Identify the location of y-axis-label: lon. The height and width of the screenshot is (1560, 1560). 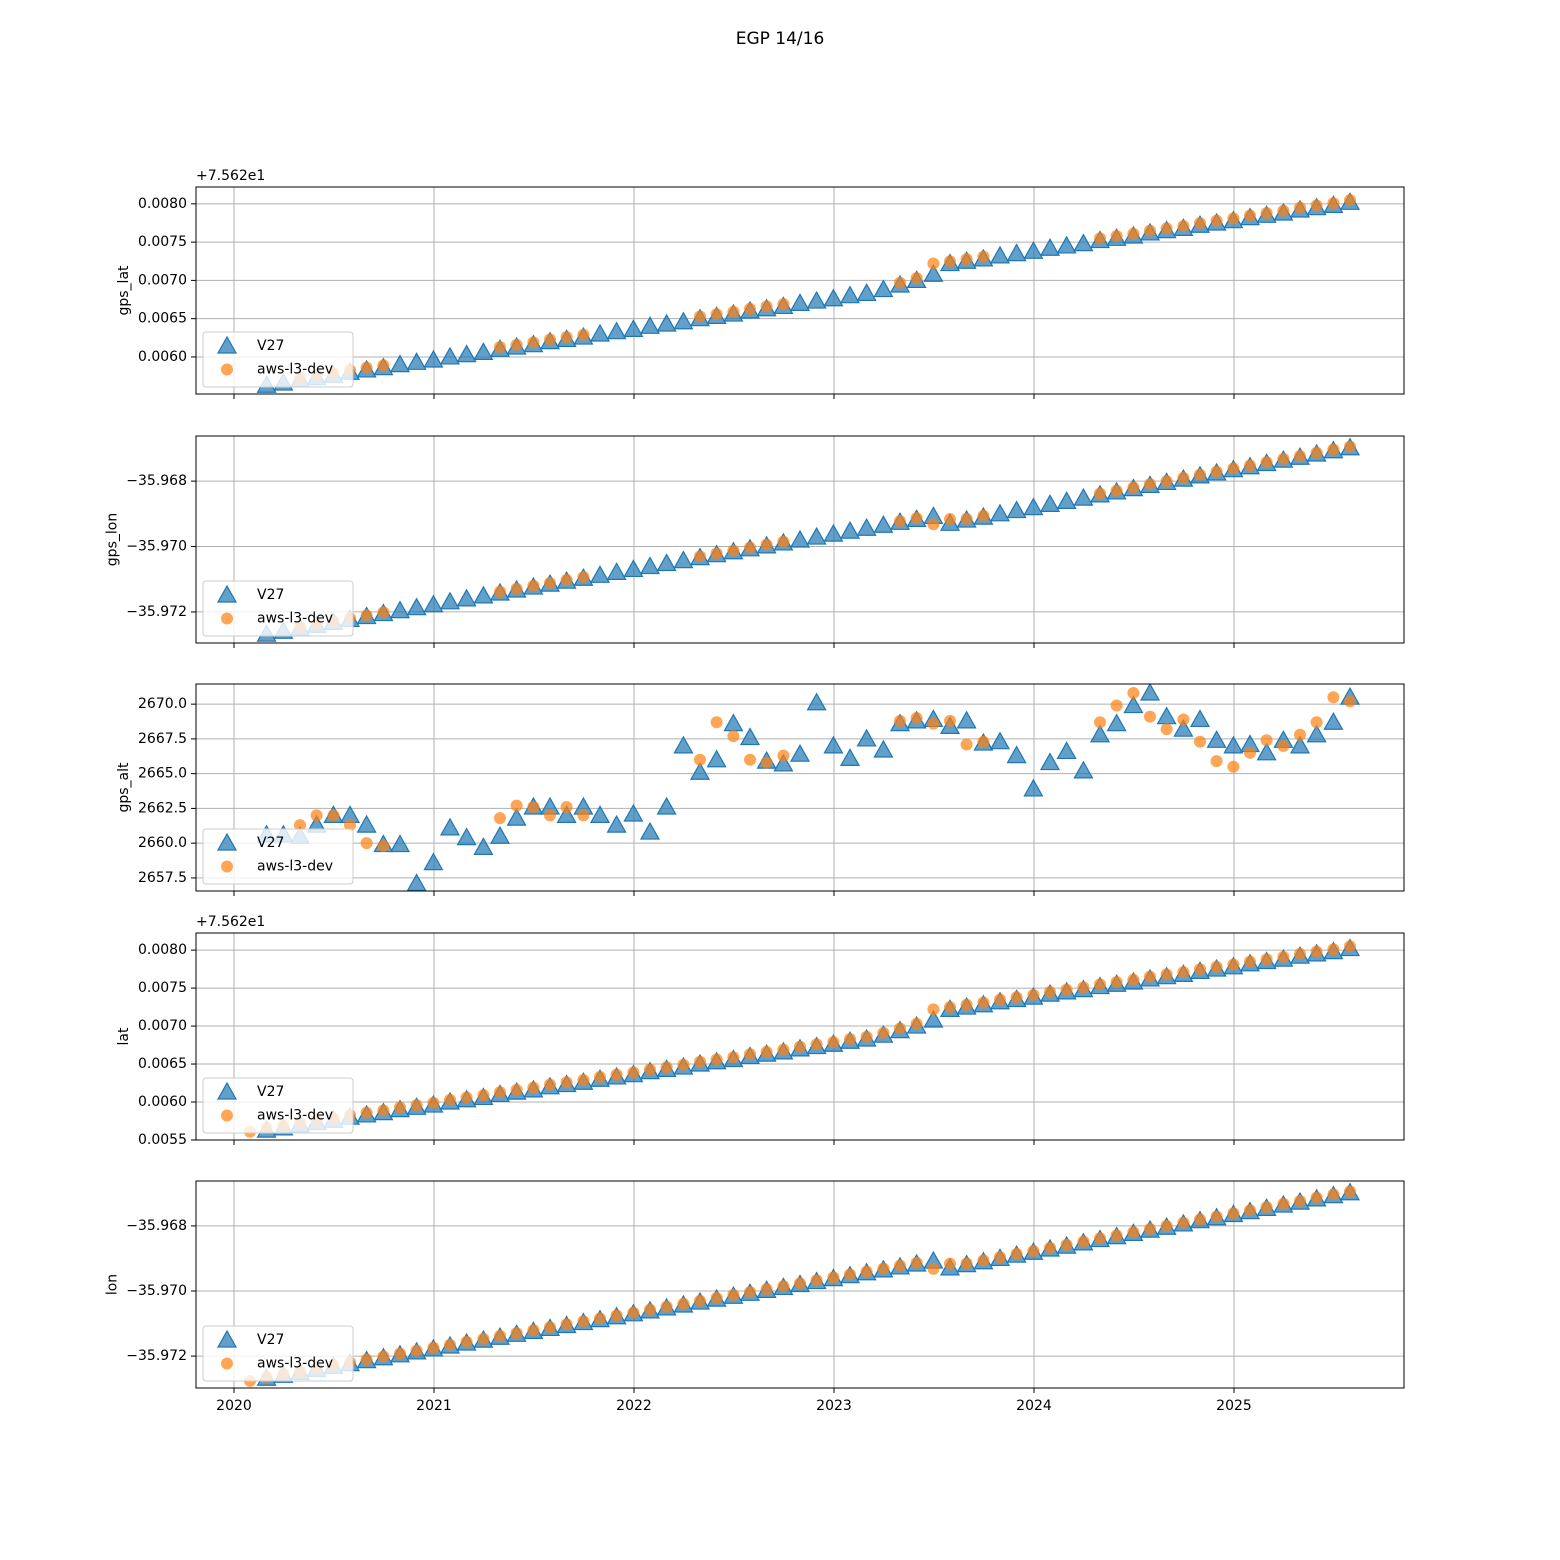
(112, 1284).